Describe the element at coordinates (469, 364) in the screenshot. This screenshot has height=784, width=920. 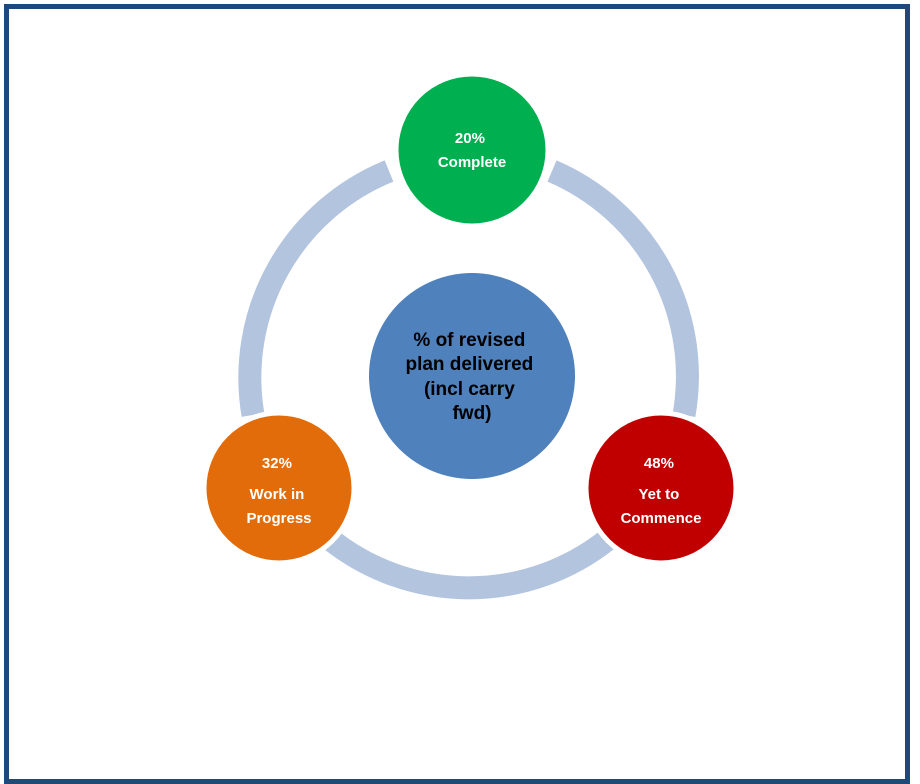
I see `center-label-line: plan delivered` at that location.